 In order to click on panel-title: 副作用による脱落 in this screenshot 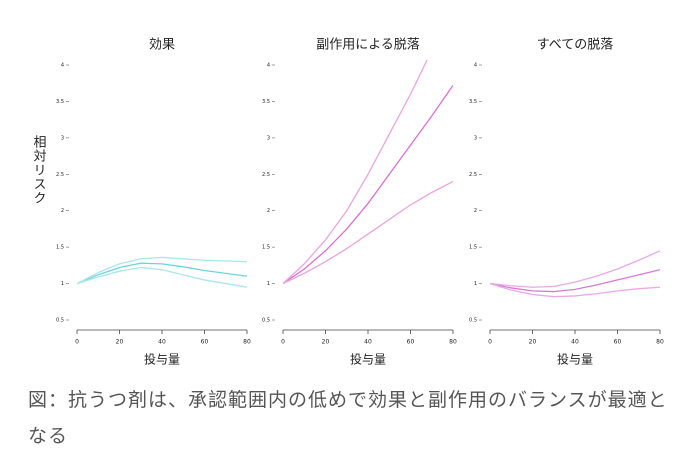, I will do `click(368, 45)`.